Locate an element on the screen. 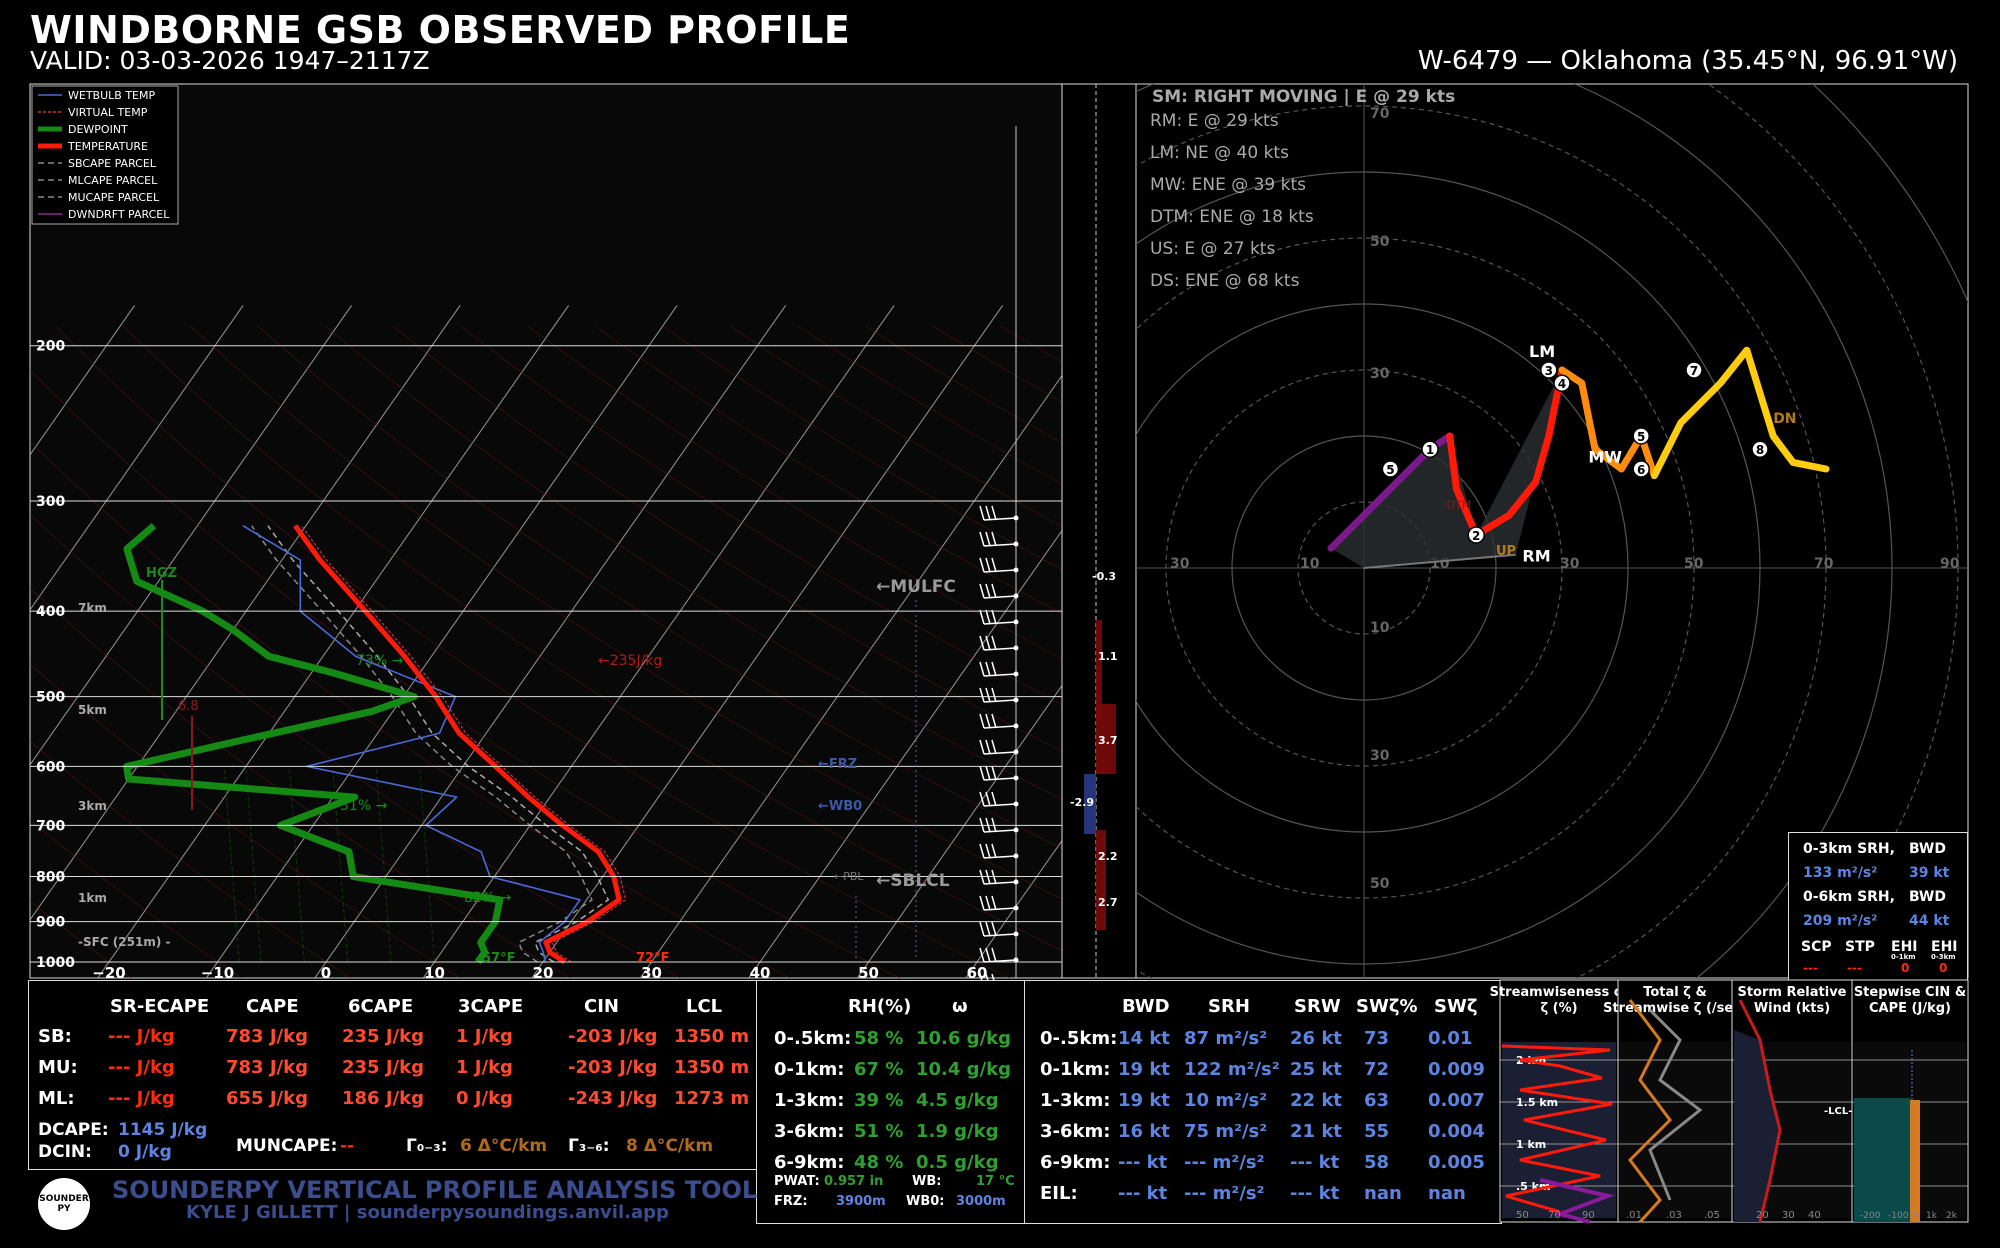 This screenshot has height=1248, width=2000. height-label: 5km is located at coordinates (92, 710).